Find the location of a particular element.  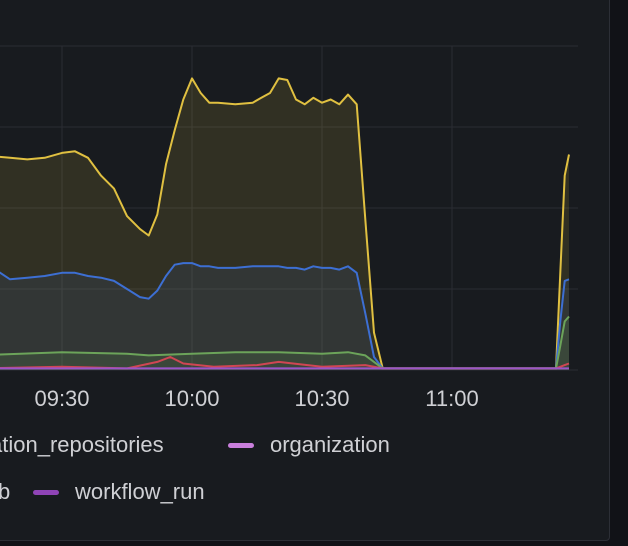

legend-item-workflow-run: workflow_run is located at coordinates (119, 492).